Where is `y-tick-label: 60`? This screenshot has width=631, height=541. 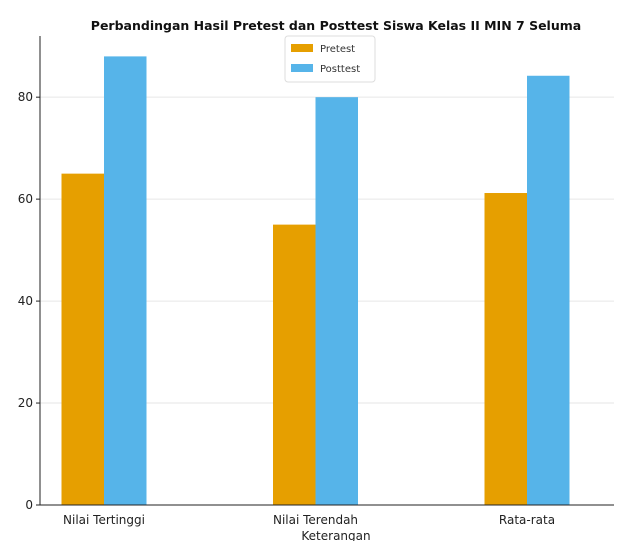 y-tick-label: 60 is located at coordinates (25, 199).